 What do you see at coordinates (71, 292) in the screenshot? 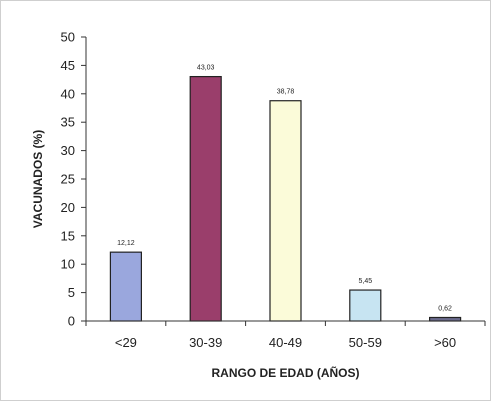
I see `y-tick-label: 5` at bounding box center [71, 292].